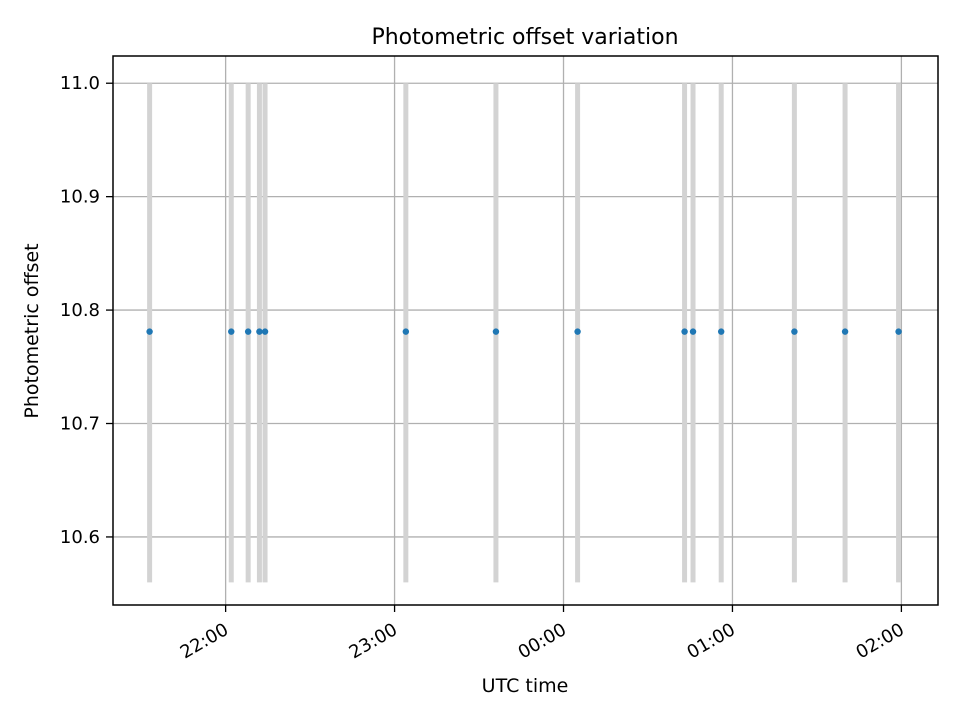 This screenshot has height=725, width=960. Describe the element at coordinates (542, 641) in the screenshot. I see `x-tick-label: 00:00` at that location.